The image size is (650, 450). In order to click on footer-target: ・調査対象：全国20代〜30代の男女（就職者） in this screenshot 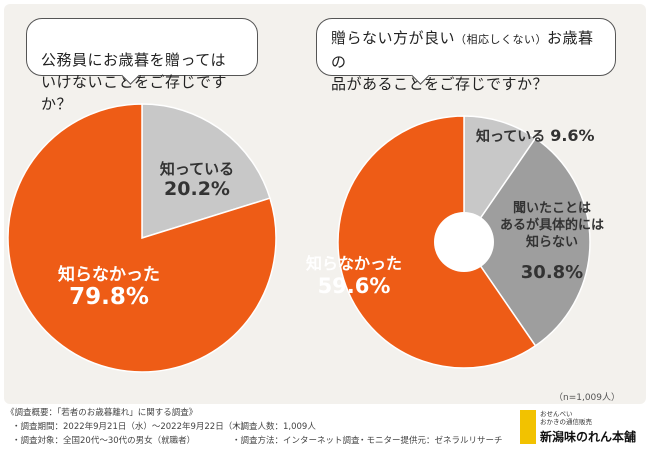, I will do `click(104, 441)`.